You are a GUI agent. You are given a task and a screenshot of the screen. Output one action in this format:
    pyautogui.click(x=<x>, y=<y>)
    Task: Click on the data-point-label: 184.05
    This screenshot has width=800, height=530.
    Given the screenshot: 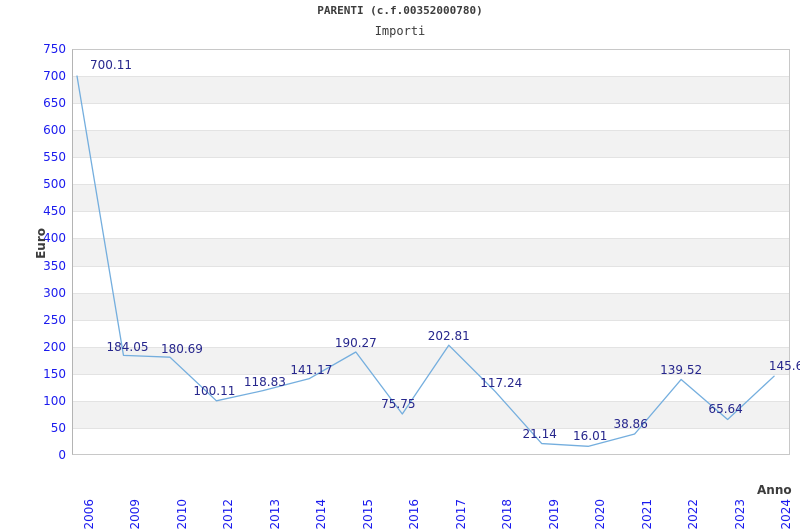 What is the action you would take?
    pyautogui.click(x=127, y=347)
    